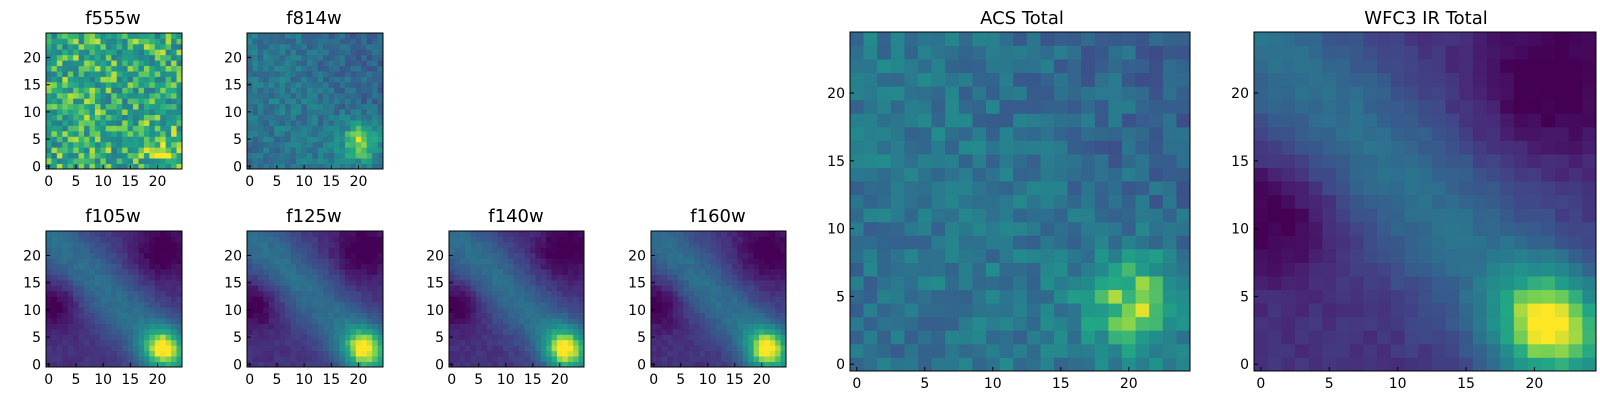 Image resolution: width=1600 pixels, height=400 pixels. I want to click on heatmap-cells, so click(114, 101).